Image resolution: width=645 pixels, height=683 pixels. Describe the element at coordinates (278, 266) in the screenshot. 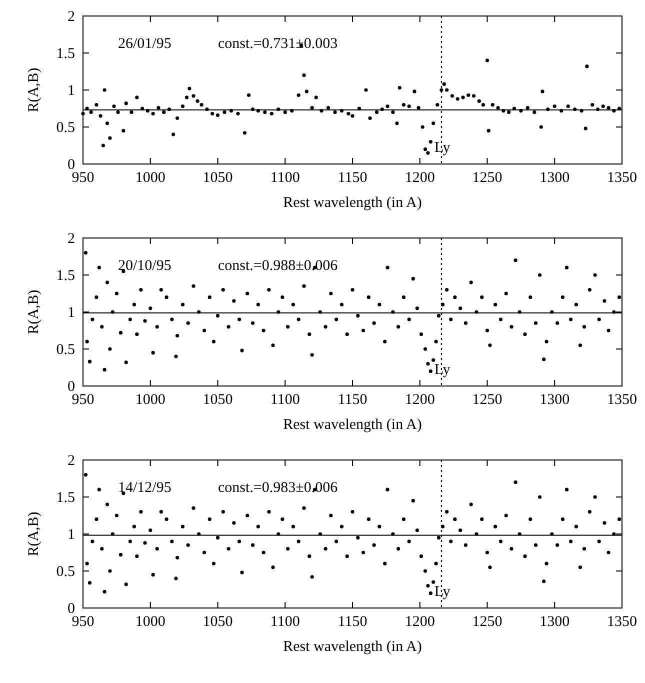

I see `annotation: const.=0.988±0.006` at that location.